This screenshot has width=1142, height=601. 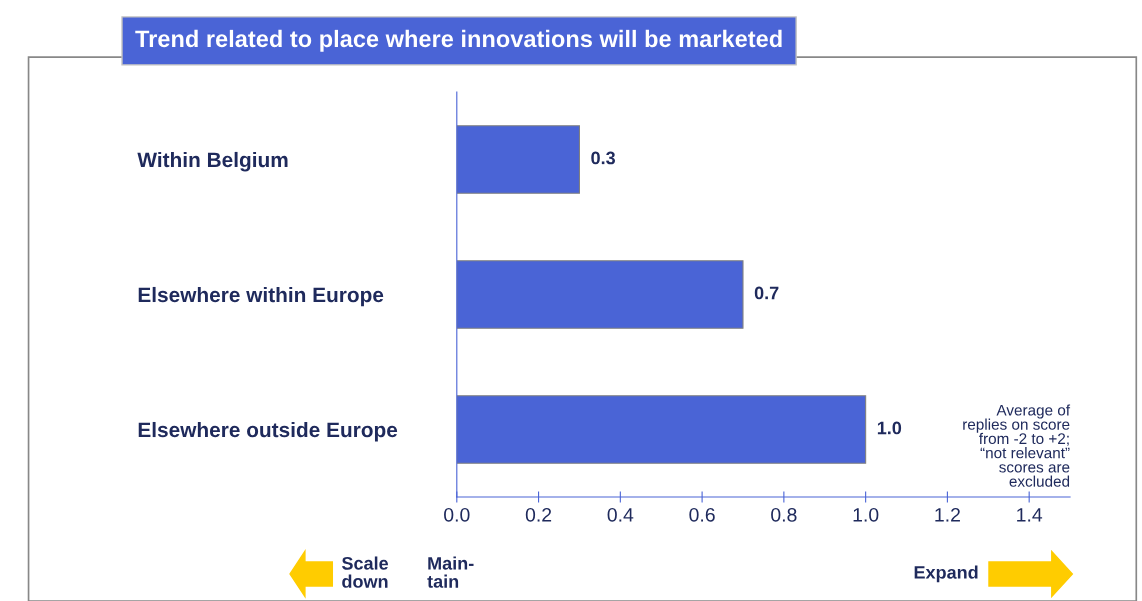 What do you see at coordinates (947, 514) in the screenshot?
I see `x-tick-label: 1.2` at bounding box center [947, 514].